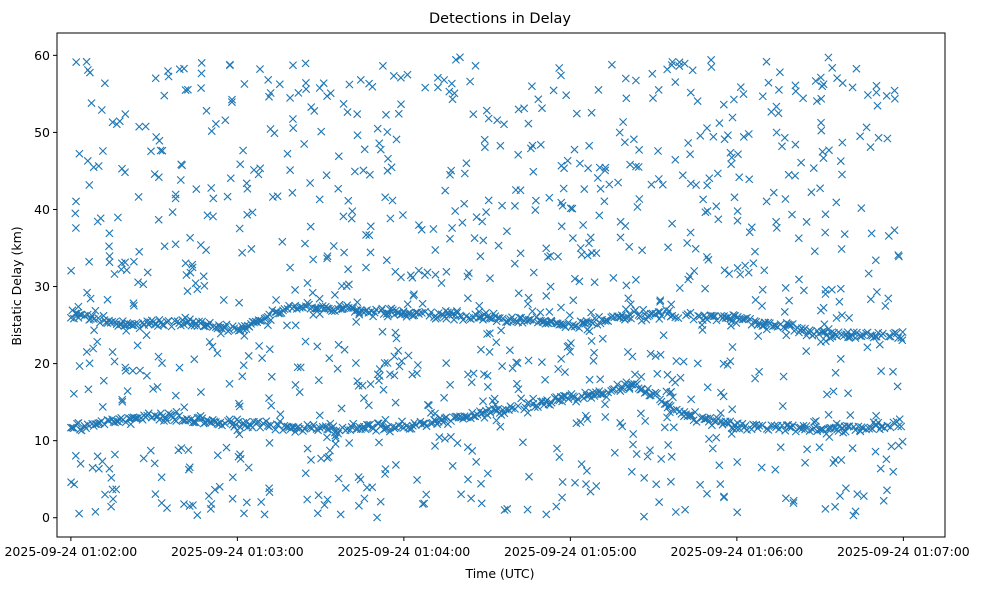 This screenshot has height=590, width=984. What do you see at coordinates (16, 285) in the screenshot?
I see `y-axis-label: Bistatic Delay (km)` at bounding box center [16, 285].